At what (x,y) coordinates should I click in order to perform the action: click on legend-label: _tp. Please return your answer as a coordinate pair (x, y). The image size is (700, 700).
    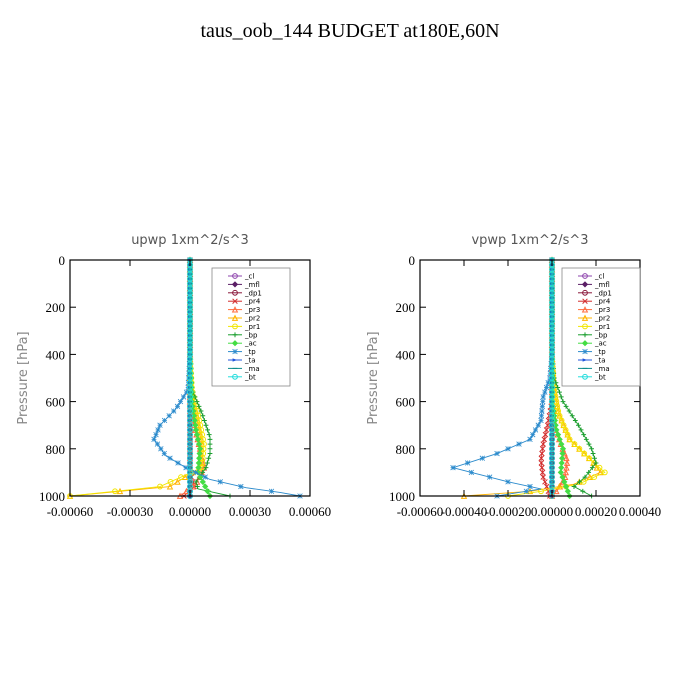
    Looking at the image, I should click on (250, 352).